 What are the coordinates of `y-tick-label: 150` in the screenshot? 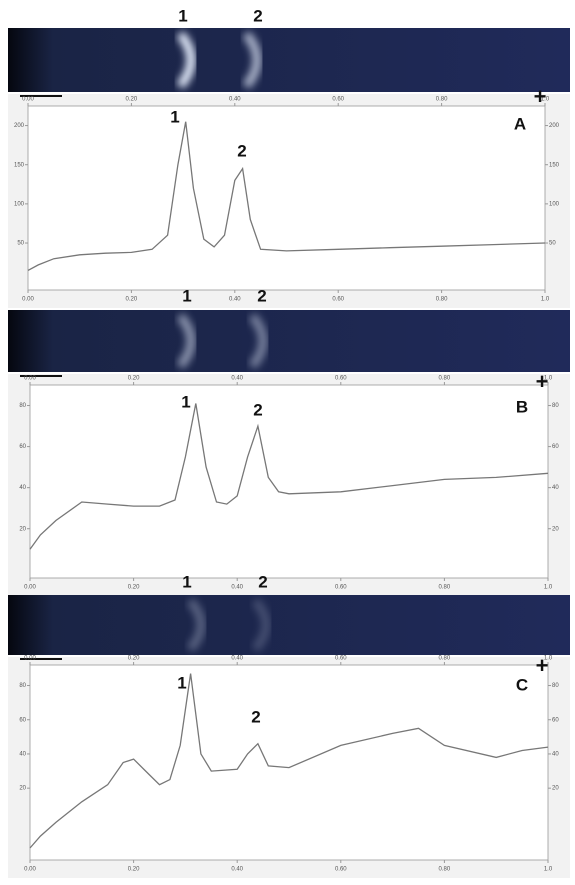 It's located at (19, 165).